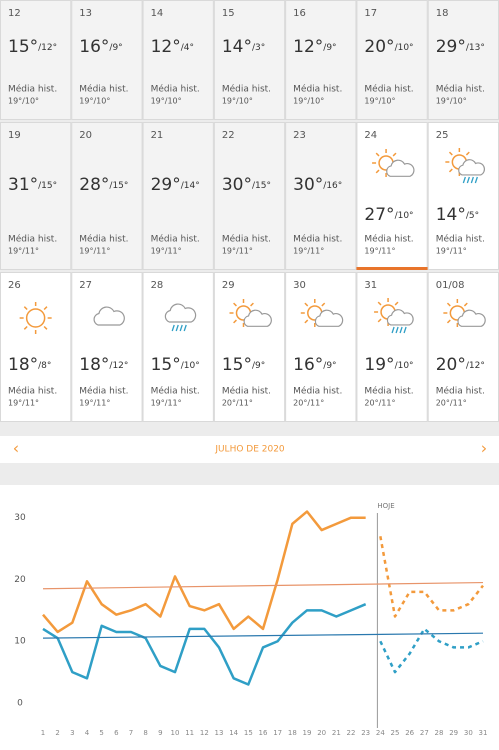 The height and width of the screenshot is (750, 499). Describe the element at coordinates (379, 47) in the screenshot. I see `max-temp: 20°` at that location.